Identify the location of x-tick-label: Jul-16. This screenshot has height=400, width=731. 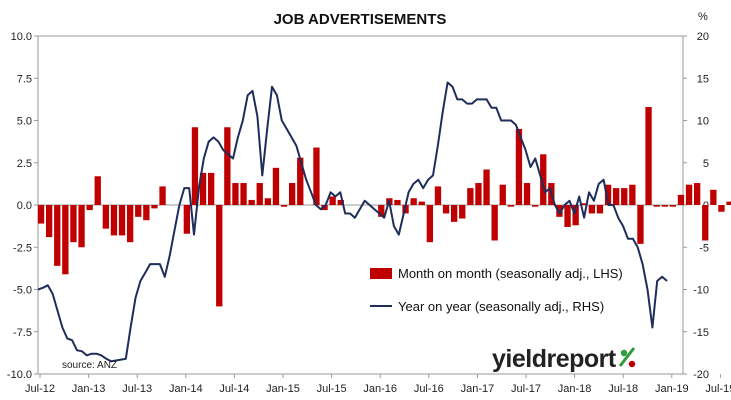
(429, 389).